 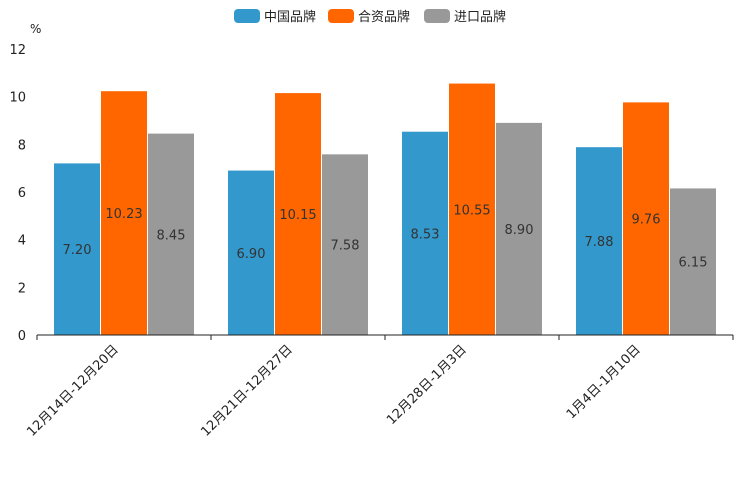 I want to click on x-category-label: 1月4日-1月10日, so click(x=604, y=382).